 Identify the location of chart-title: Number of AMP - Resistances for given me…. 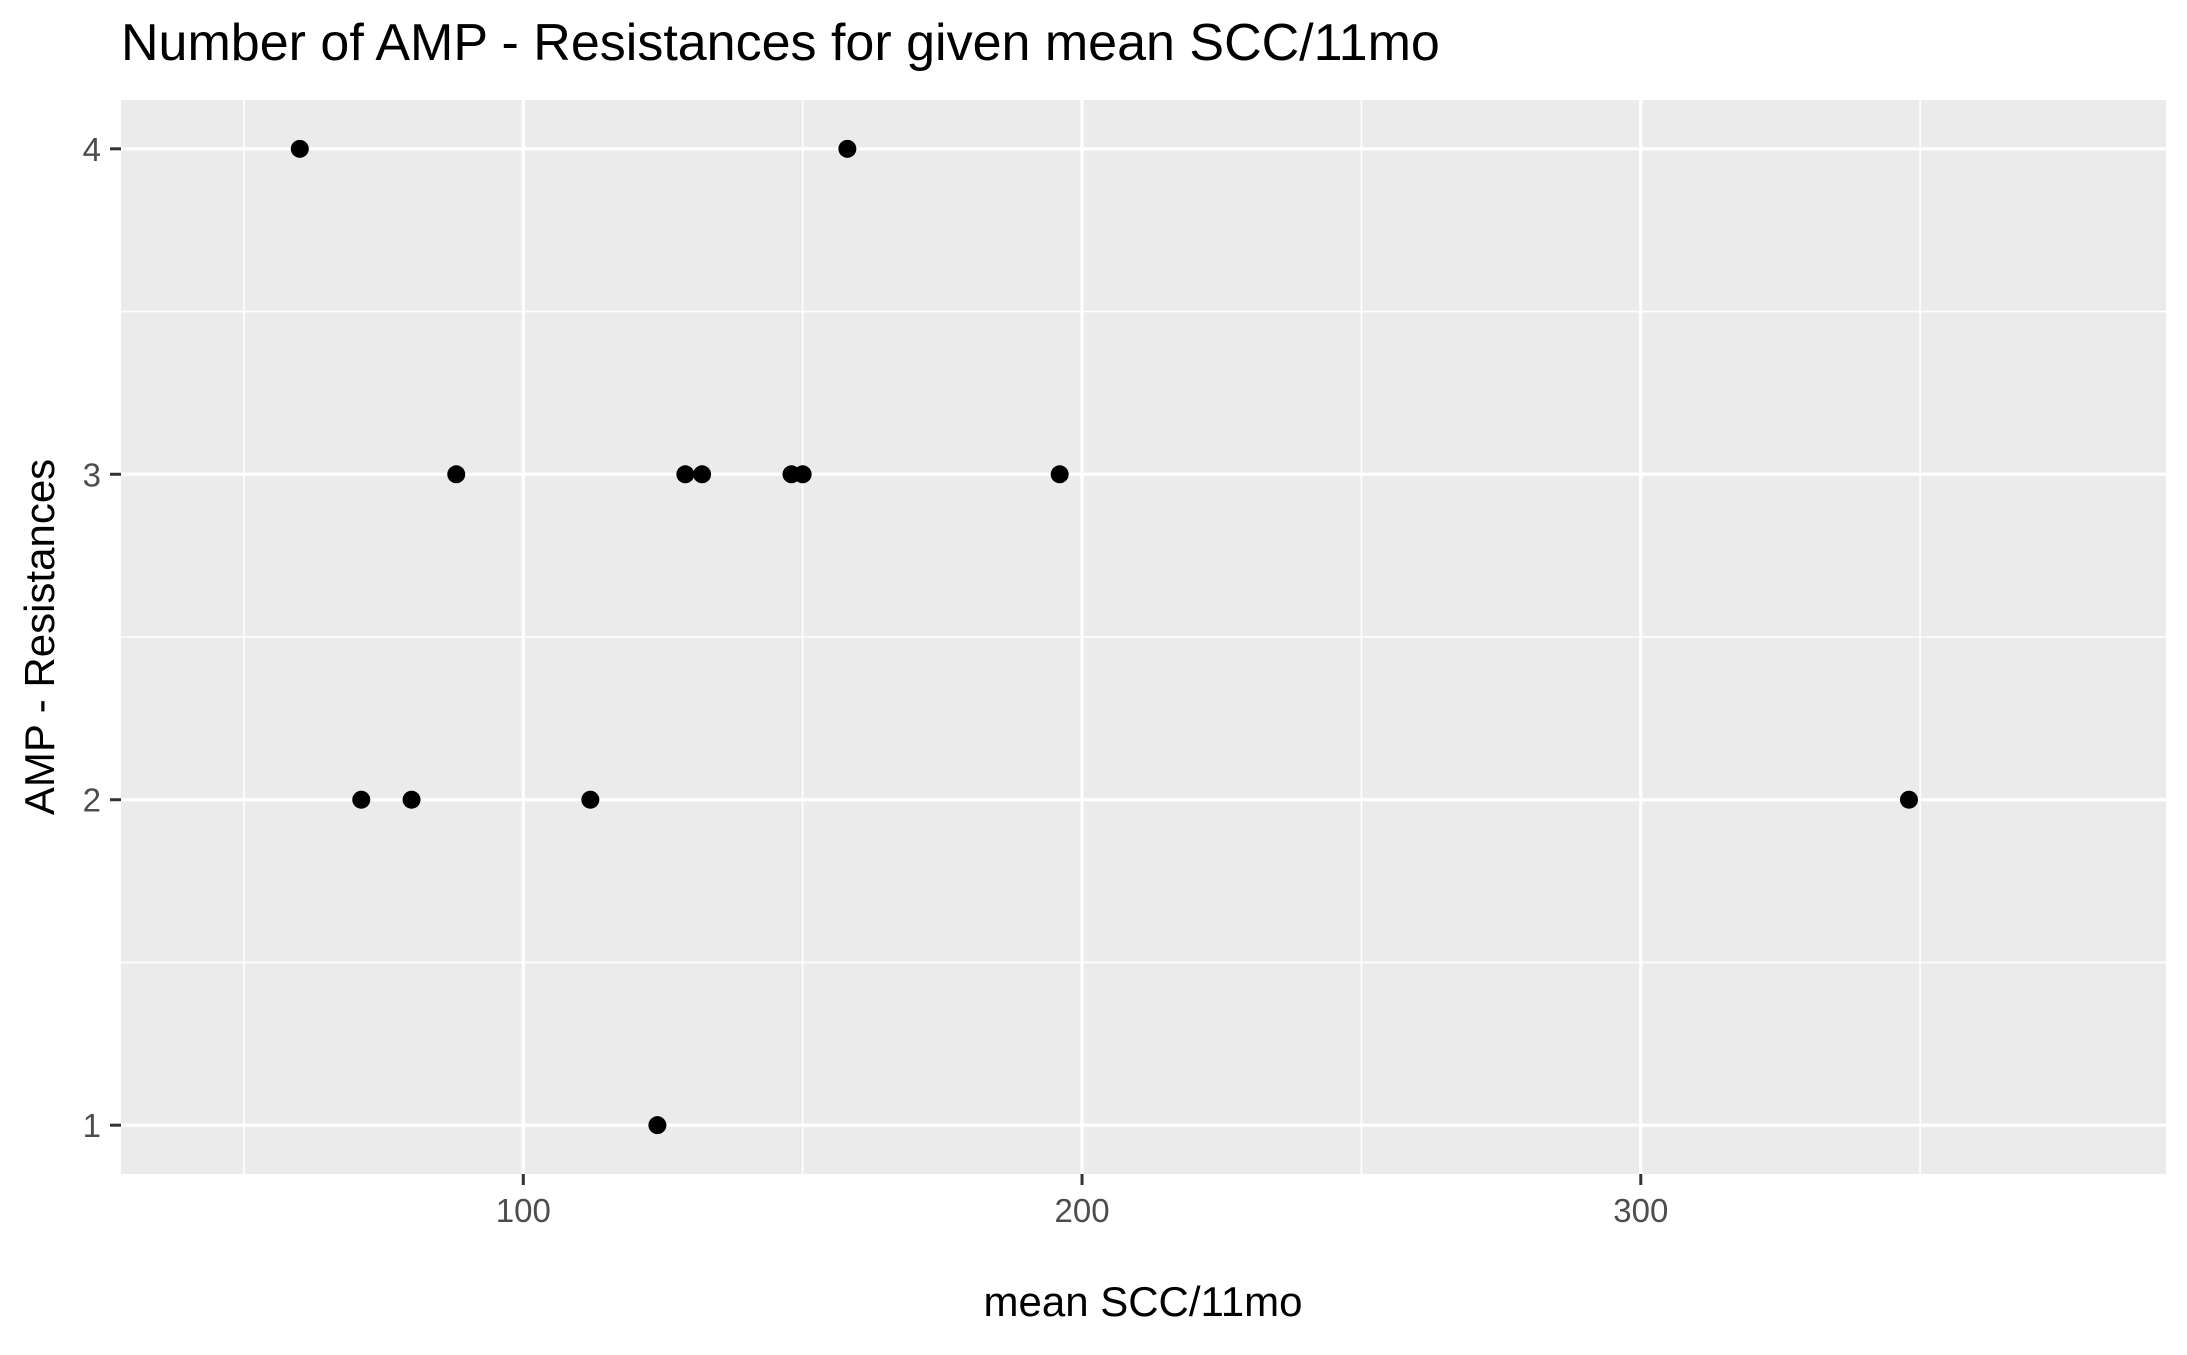
(780, 43).